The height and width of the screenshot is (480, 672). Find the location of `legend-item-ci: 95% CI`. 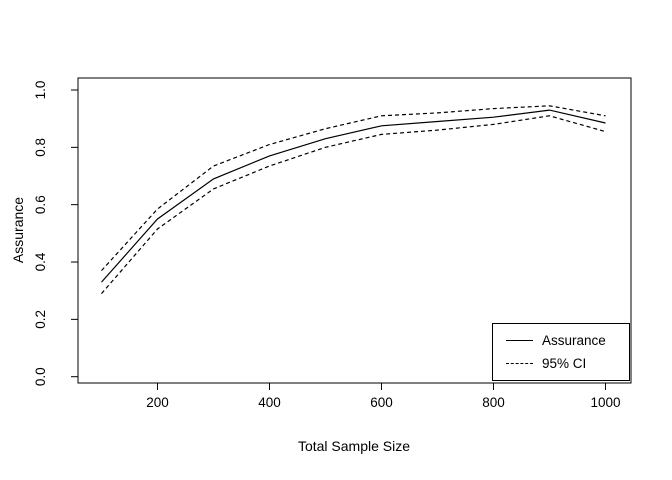

legend-item-ci: 95% CI is located at coordinates (561, 363).